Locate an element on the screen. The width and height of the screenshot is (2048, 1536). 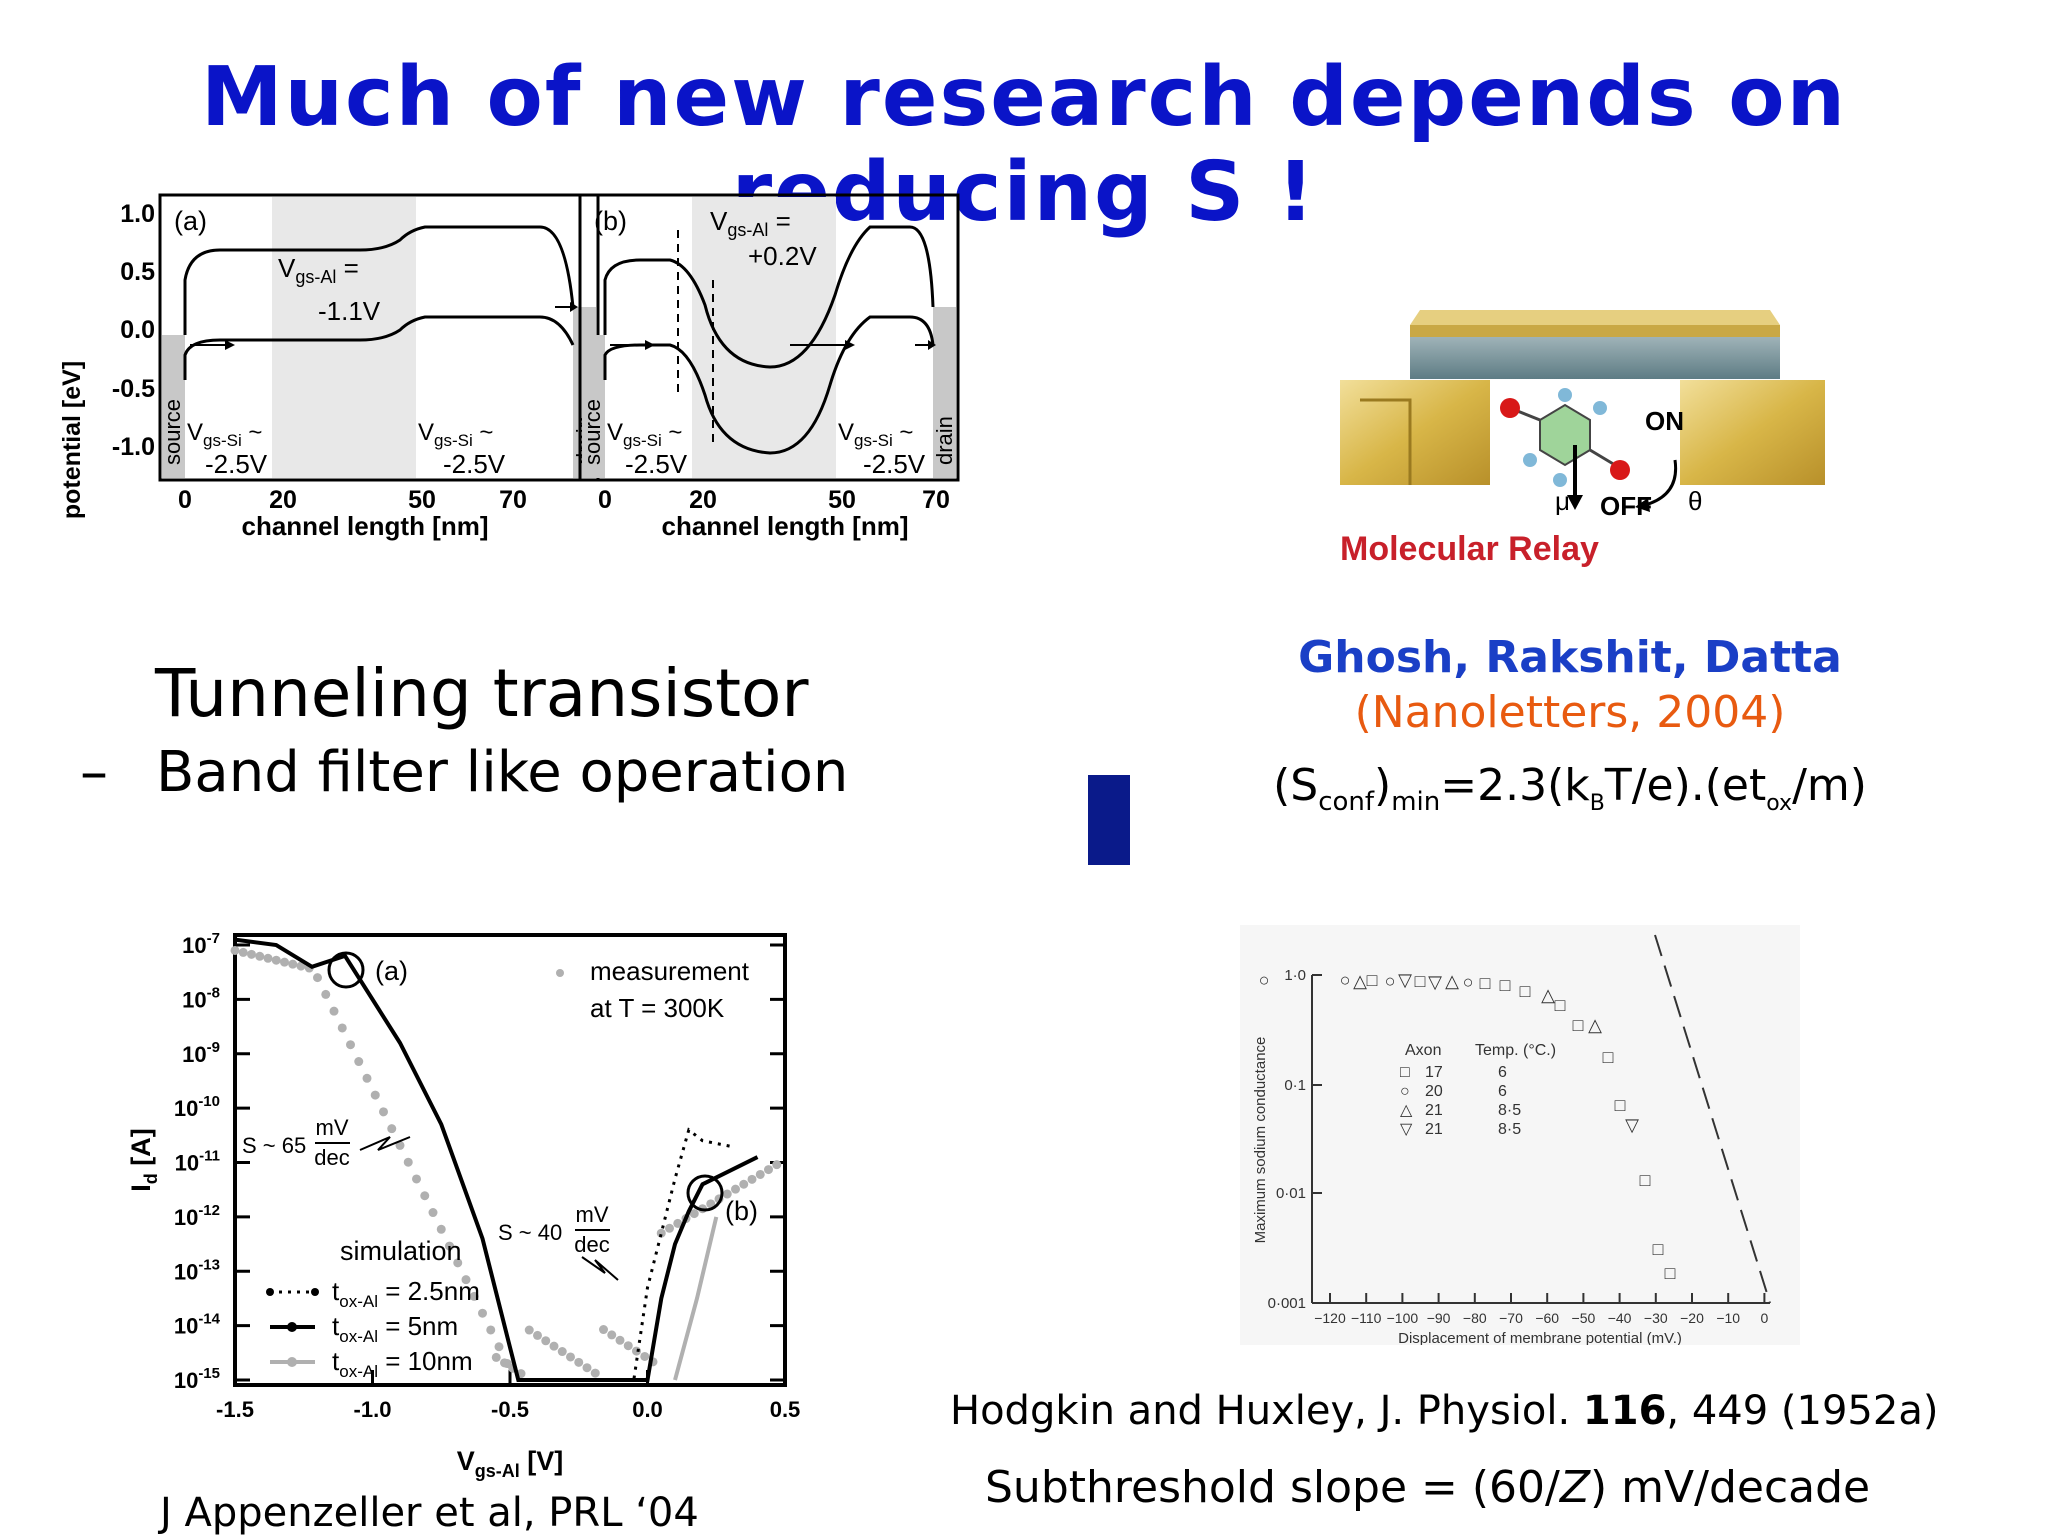
svg-text: Id [A] is located at coordinates (143, 1160).